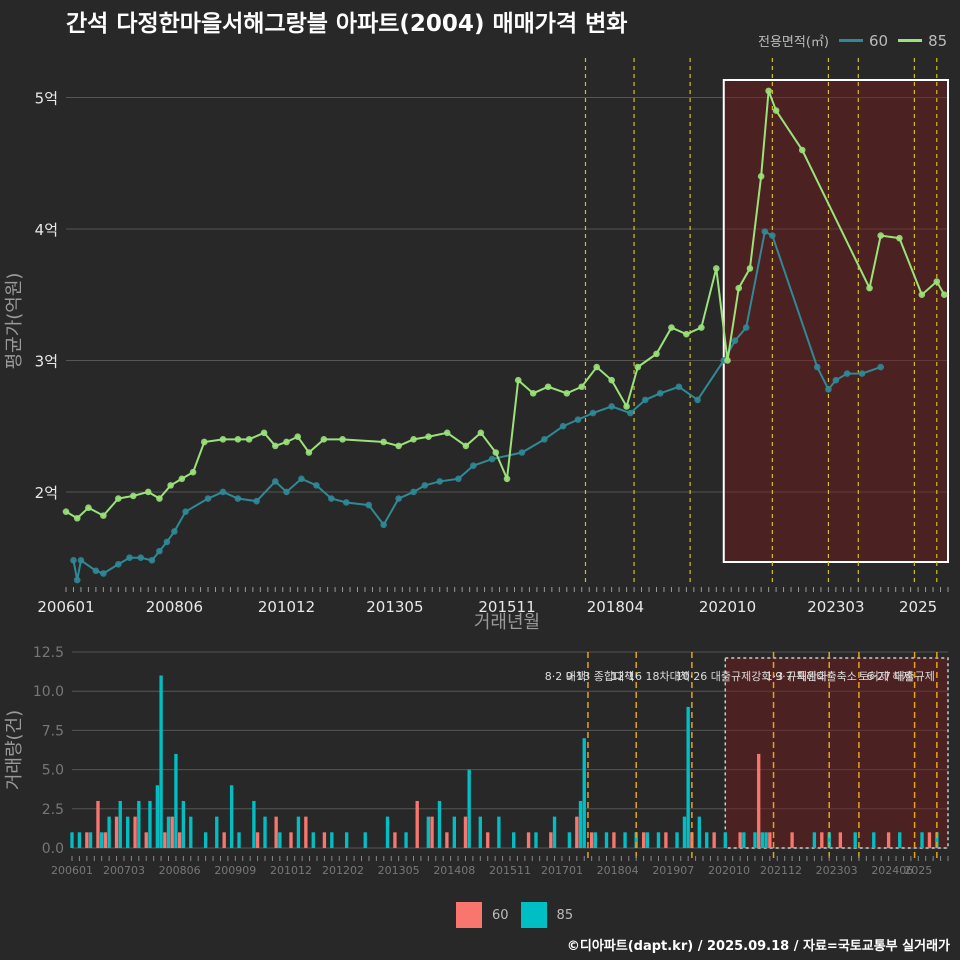  What do you see at coordinates (507, 622) in the screenshot?
I see `x-axis-title: 거래년월` at bounding box center [507, 622].